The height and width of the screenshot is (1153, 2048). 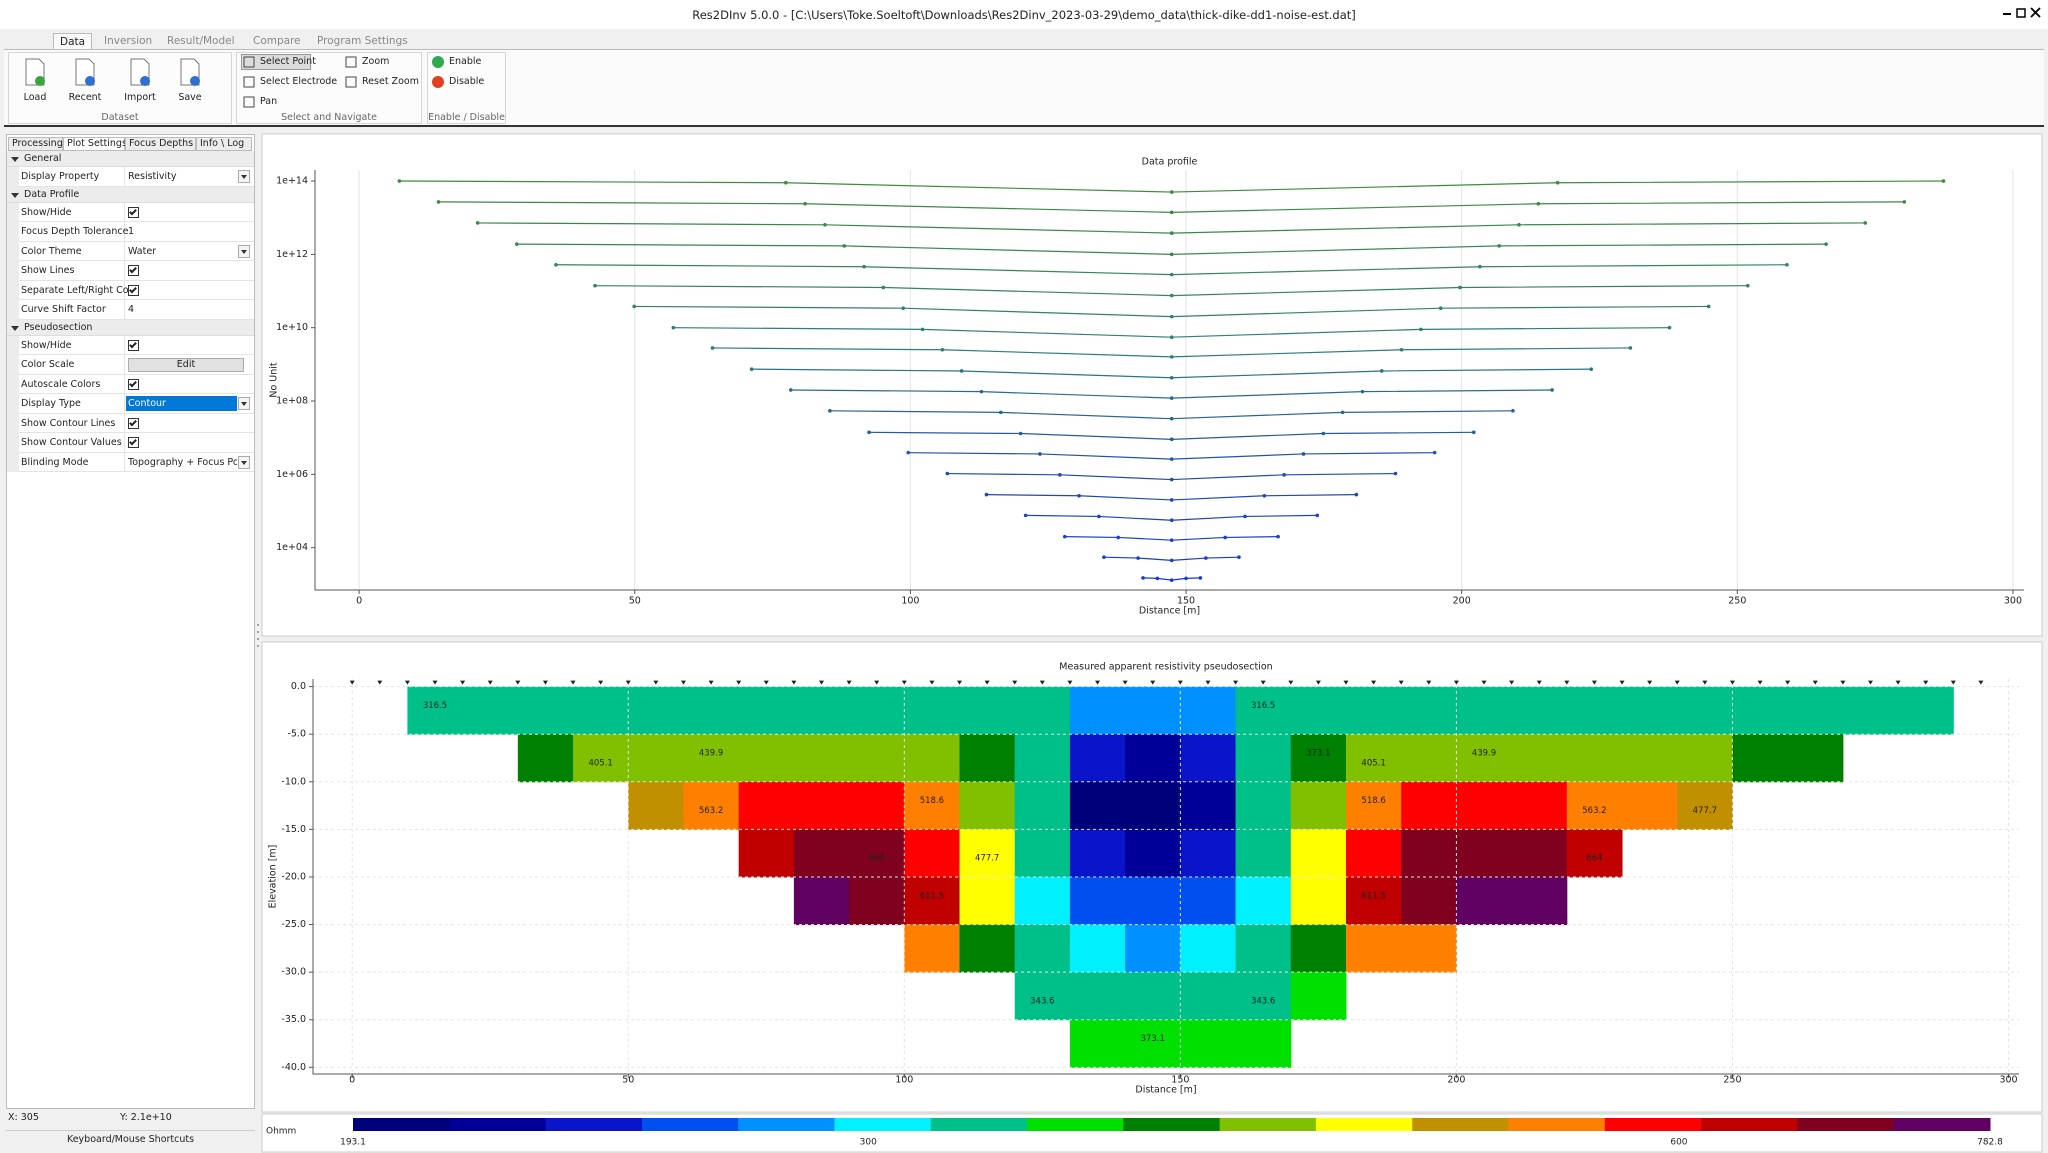 I want to click on panel-tab: Processing, so click(x=35, y=144).